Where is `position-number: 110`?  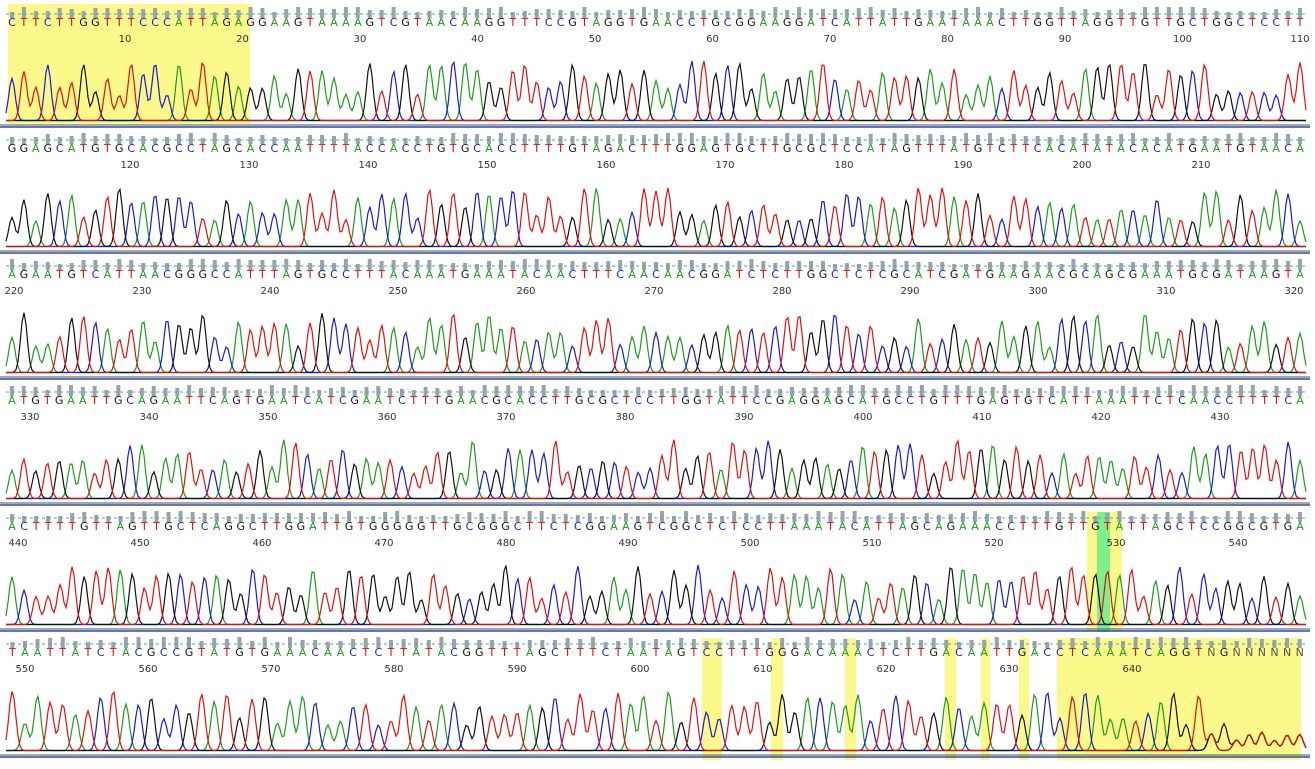
position-number: 110 is located at coordinates (1299, 39).